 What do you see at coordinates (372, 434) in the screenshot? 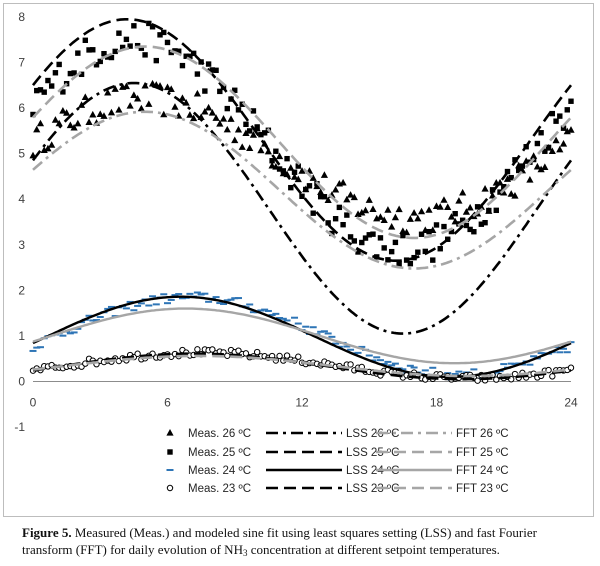
I see `legend-label: LSS 26 ºC` at bounding box center [372, 434].